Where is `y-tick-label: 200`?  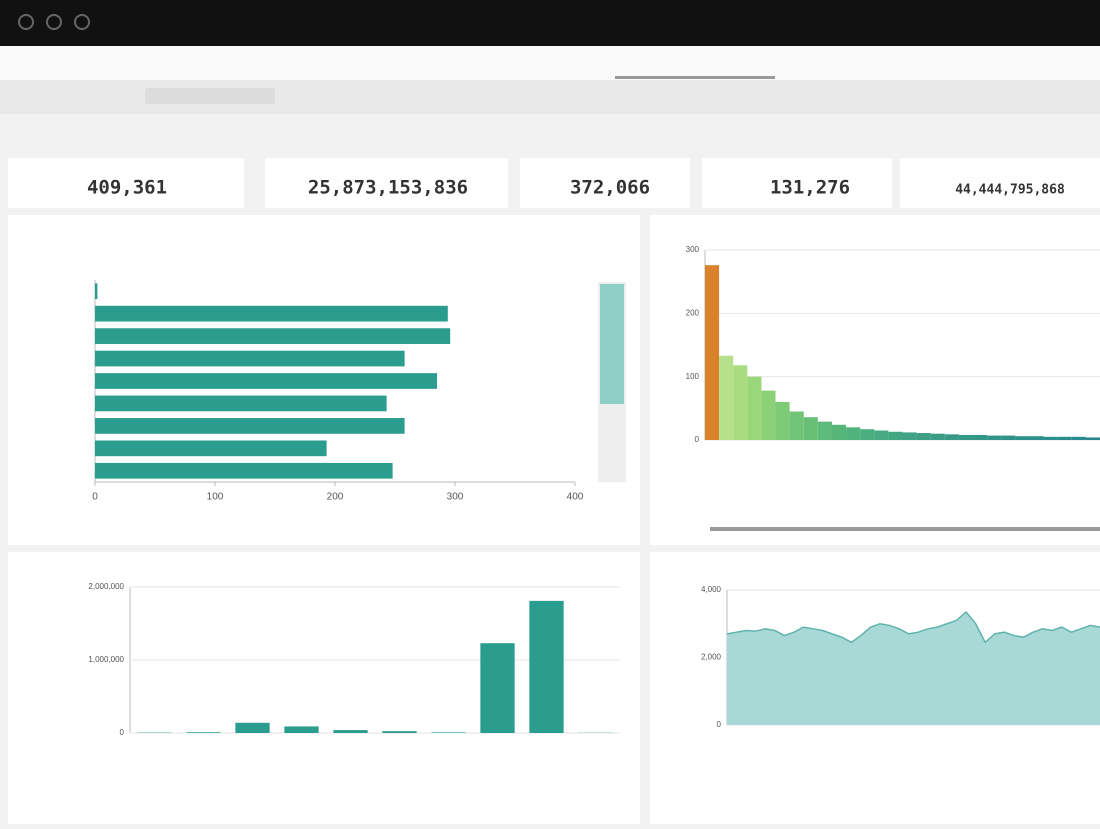 y-tick-label: 200 is located at coordinates (693, 312).